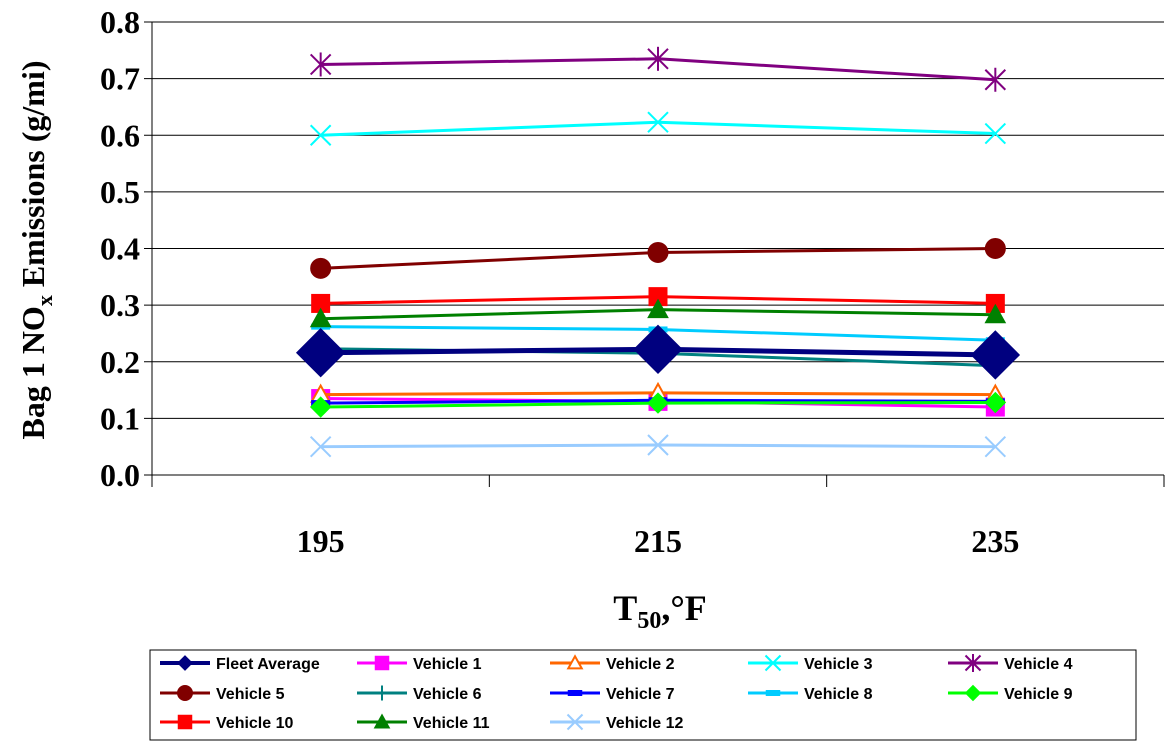 Image resolution: width=1167 pixels, height=745 pixels. I want to click on series-line, so click(658, 128).